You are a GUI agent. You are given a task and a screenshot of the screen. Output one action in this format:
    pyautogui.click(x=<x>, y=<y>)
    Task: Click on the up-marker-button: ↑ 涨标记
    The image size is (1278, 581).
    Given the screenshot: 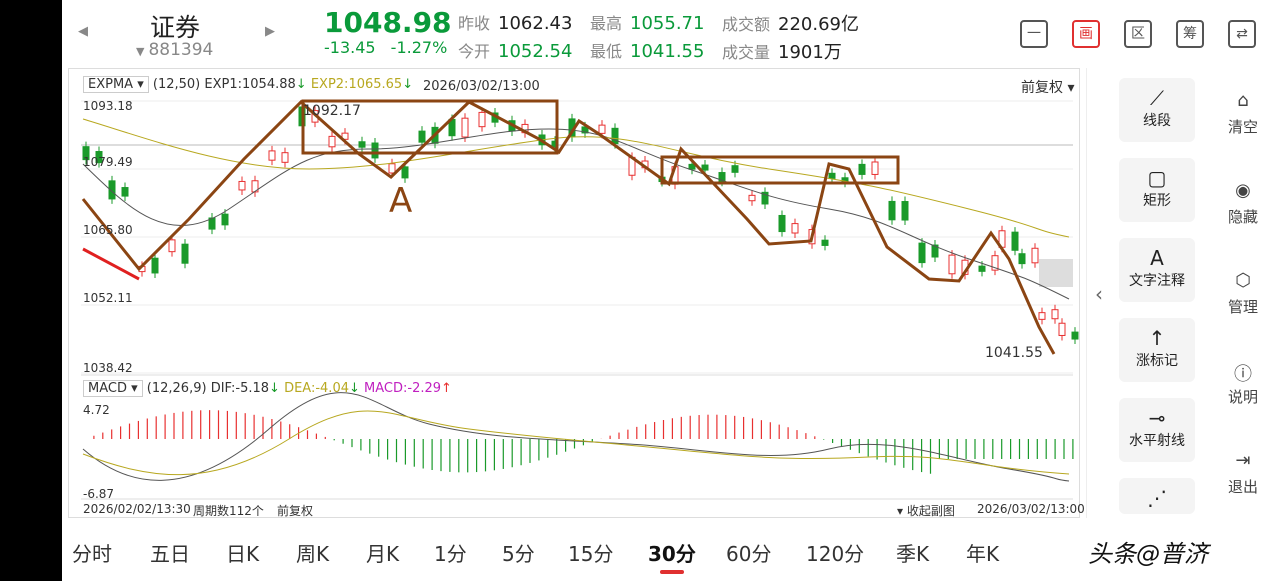 What is the action you would take?
    pyautogui.click(x=1157, y=350)
    